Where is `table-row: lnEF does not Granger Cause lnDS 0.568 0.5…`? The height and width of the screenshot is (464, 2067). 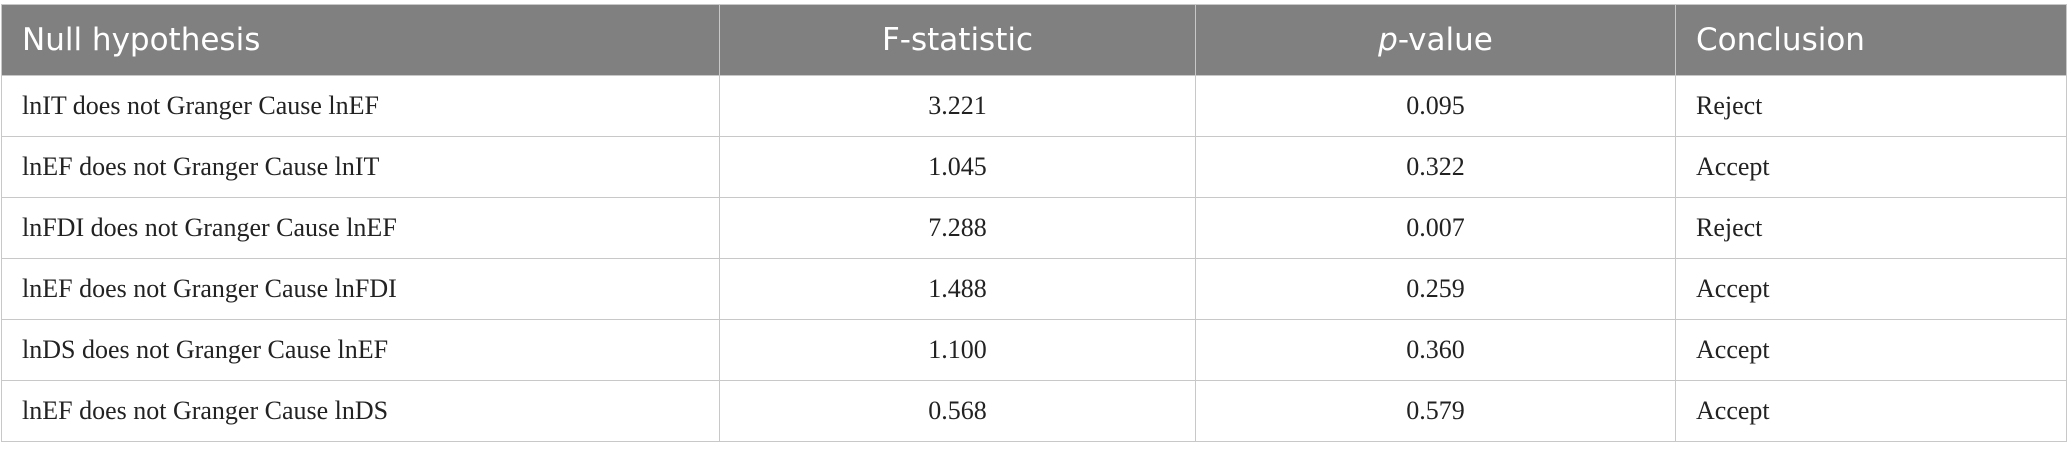
table-row: lnEF does not Granger Cause lnDS 0.568 0.5… is located at coordinates (1034, 411).